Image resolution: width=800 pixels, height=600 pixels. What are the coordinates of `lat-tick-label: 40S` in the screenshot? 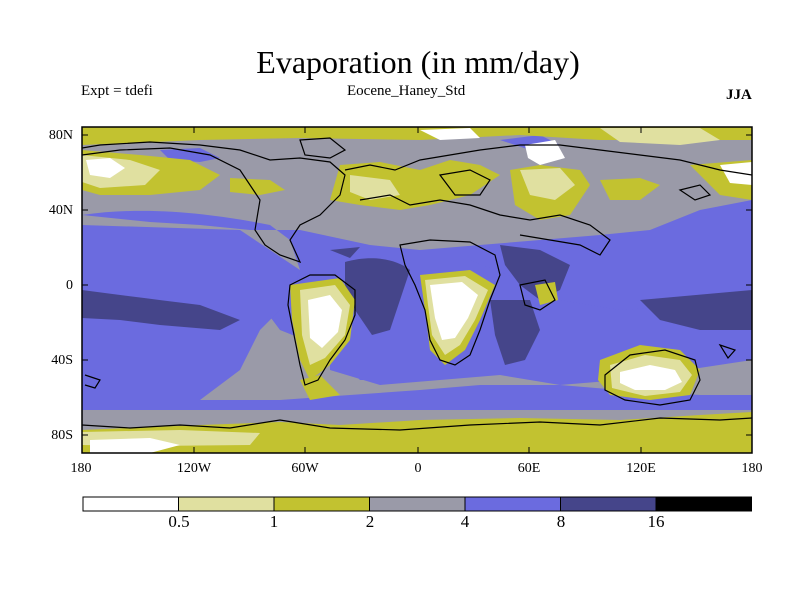 It's located at (62, 360).